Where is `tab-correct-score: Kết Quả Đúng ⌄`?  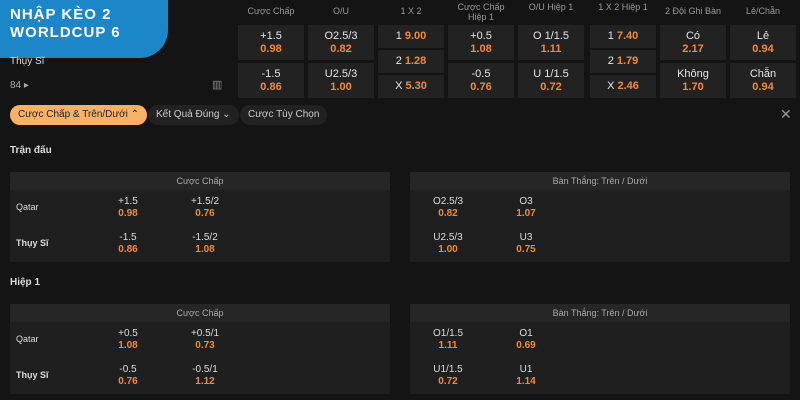
tab-correct-score: Kết Quả Đúng ⌄ is located at coordinates (193, 115).